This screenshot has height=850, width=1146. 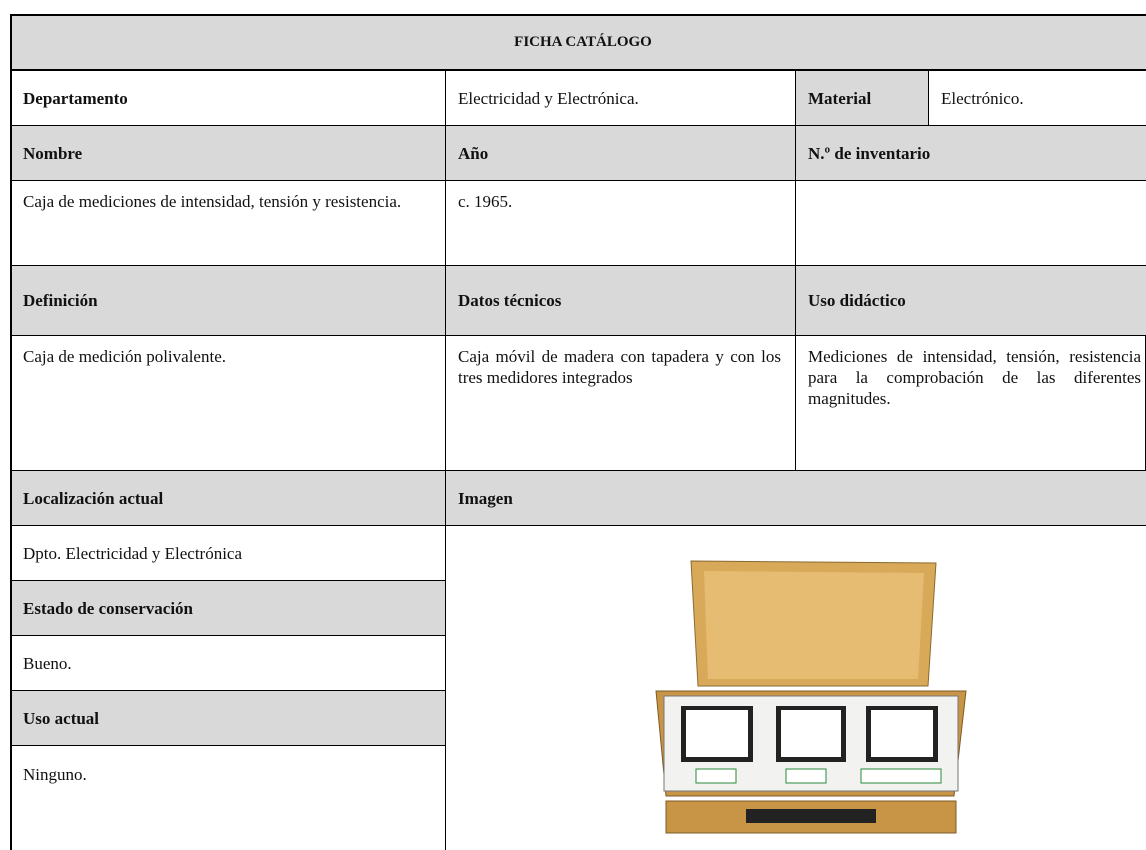 I want to click on product-photo, so click(x=811, y=697).